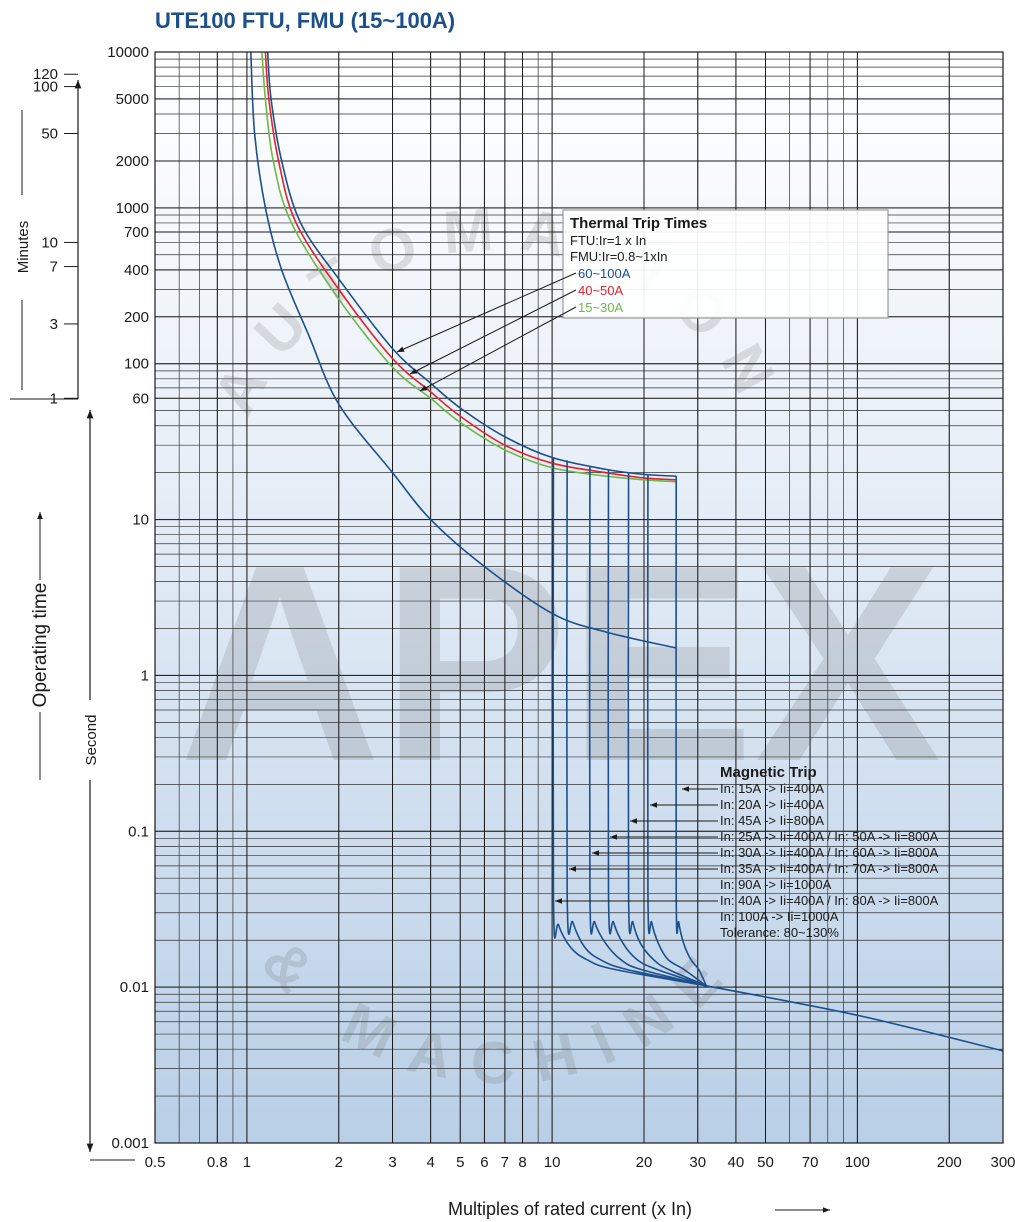 This screenshot has width=1015, height=1222. Describe the element at coordinates (132, 99) in the screenshot. I see `y-tick-label: 5000` at that location.